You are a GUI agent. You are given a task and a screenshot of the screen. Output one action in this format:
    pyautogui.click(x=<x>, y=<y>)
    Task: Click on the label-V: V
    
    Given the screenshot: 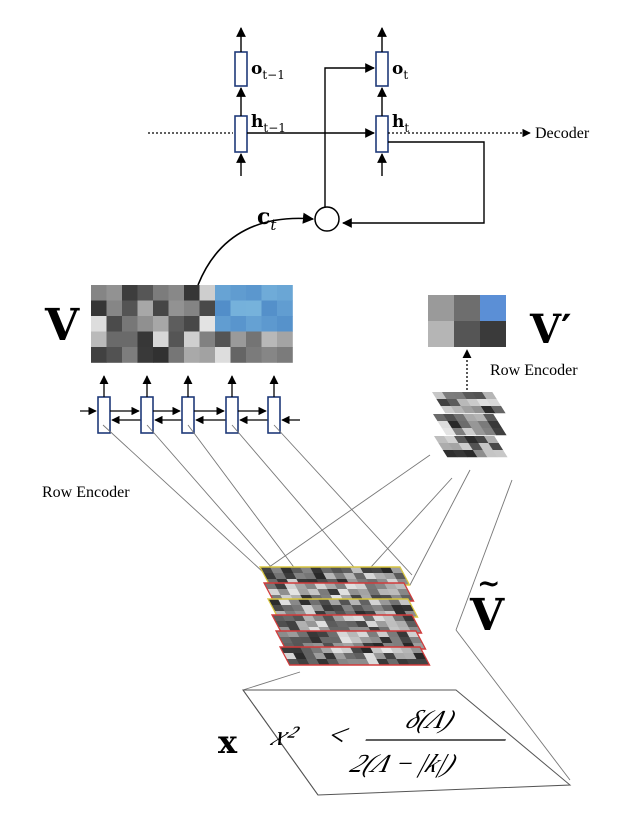 What is the action you would take?
    pyautogui.click(x=62, y=325)
    